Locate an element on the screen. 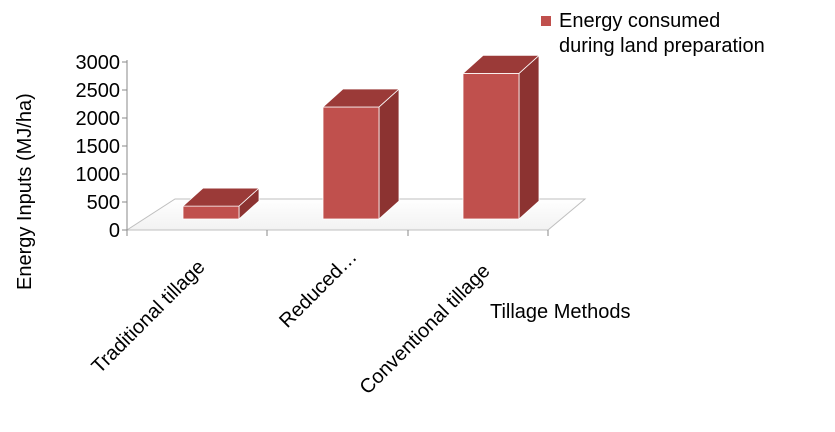 The width and height of the screenshot is (835, 432). legend: Energy consumed during land preparation is located at coordinates (653, 33).